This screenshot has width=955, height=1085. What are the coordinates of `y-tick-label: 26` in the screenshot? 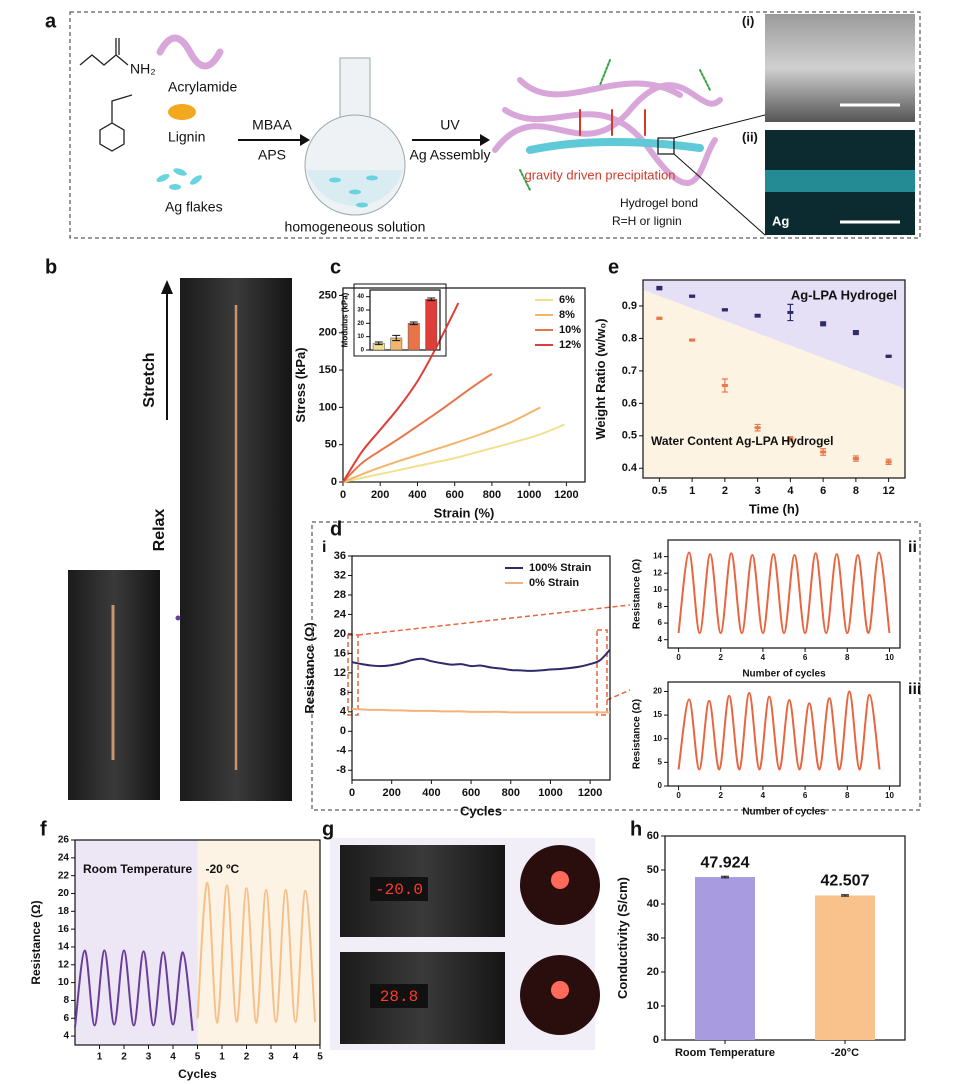 It's located at (64, 840).